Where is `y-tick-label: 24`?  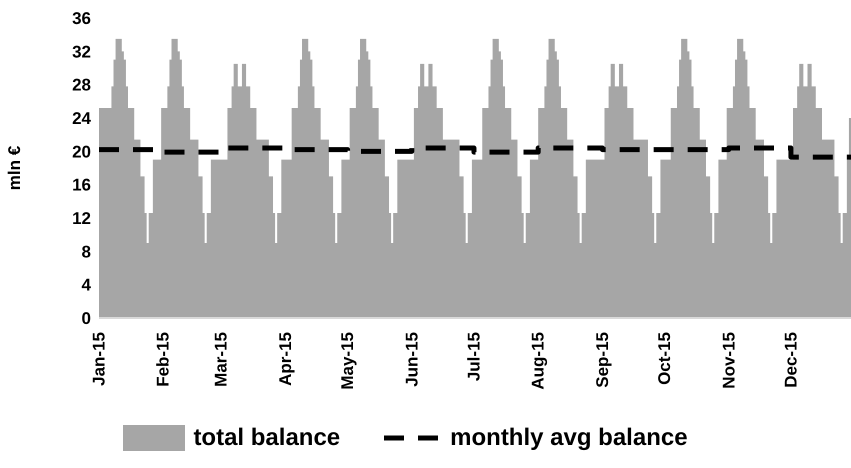 y-tick-label: 24 is located at coordinates (82, 118).